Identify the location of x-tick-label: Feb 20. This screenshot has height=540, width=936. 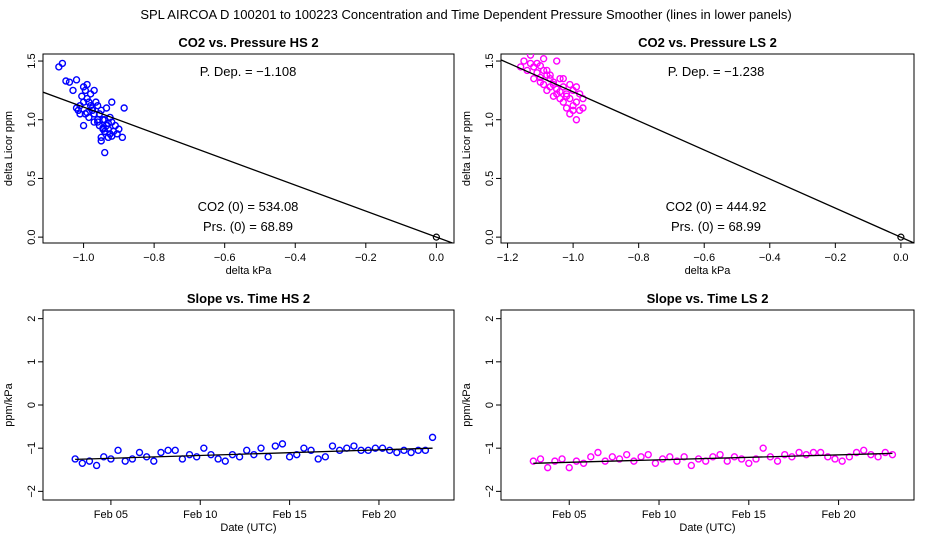
(838, 515).